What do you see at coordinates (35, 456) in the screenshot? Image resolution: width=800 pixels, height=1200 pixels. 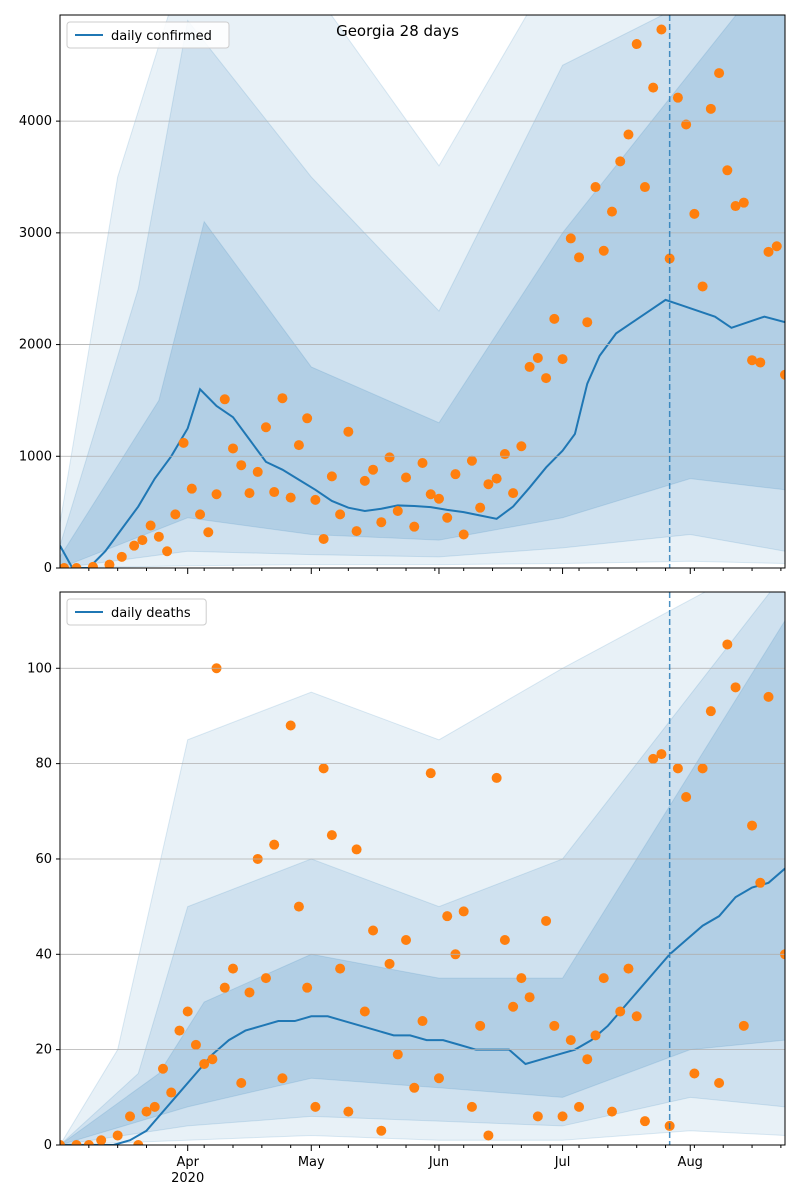 I see `y-tick-label: 1000` at bounding box center [35, 456].